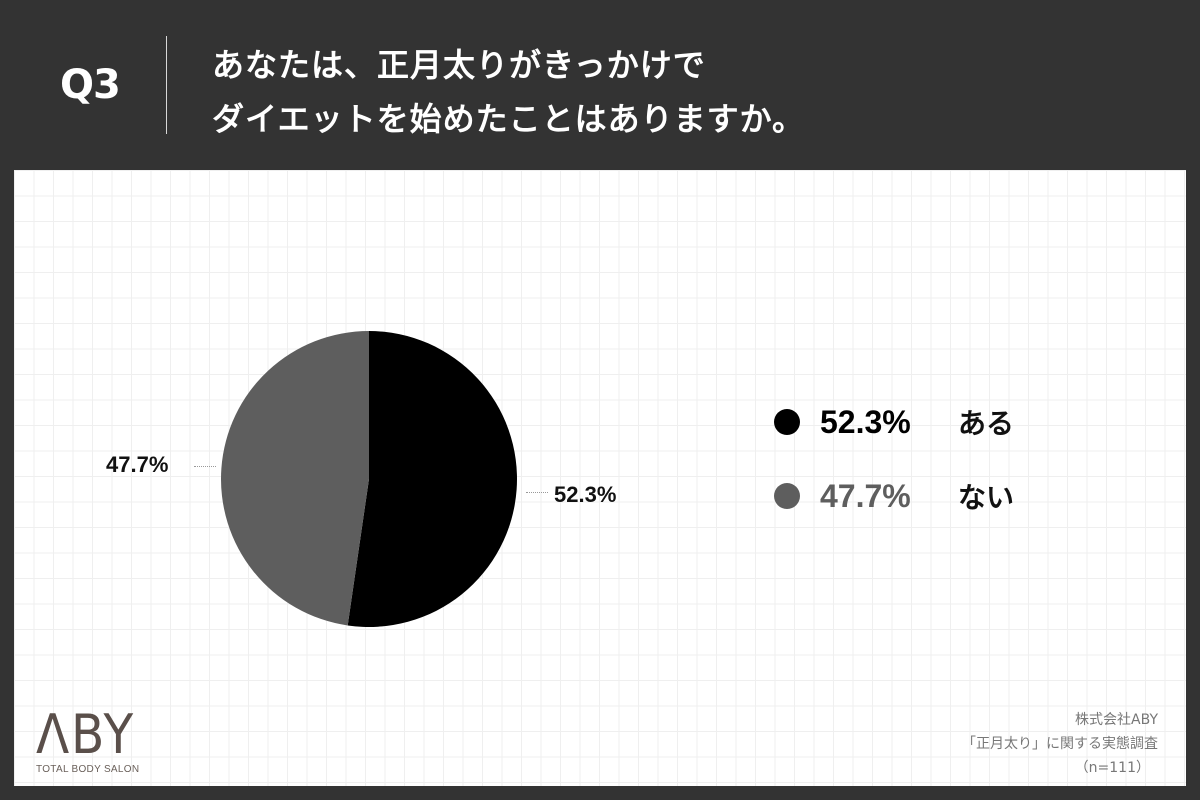 The image size is (1200, 800). Describe the element at coordinates (865, 495) in the screenshot. I see `legend-percent: 47.7%` at that location.